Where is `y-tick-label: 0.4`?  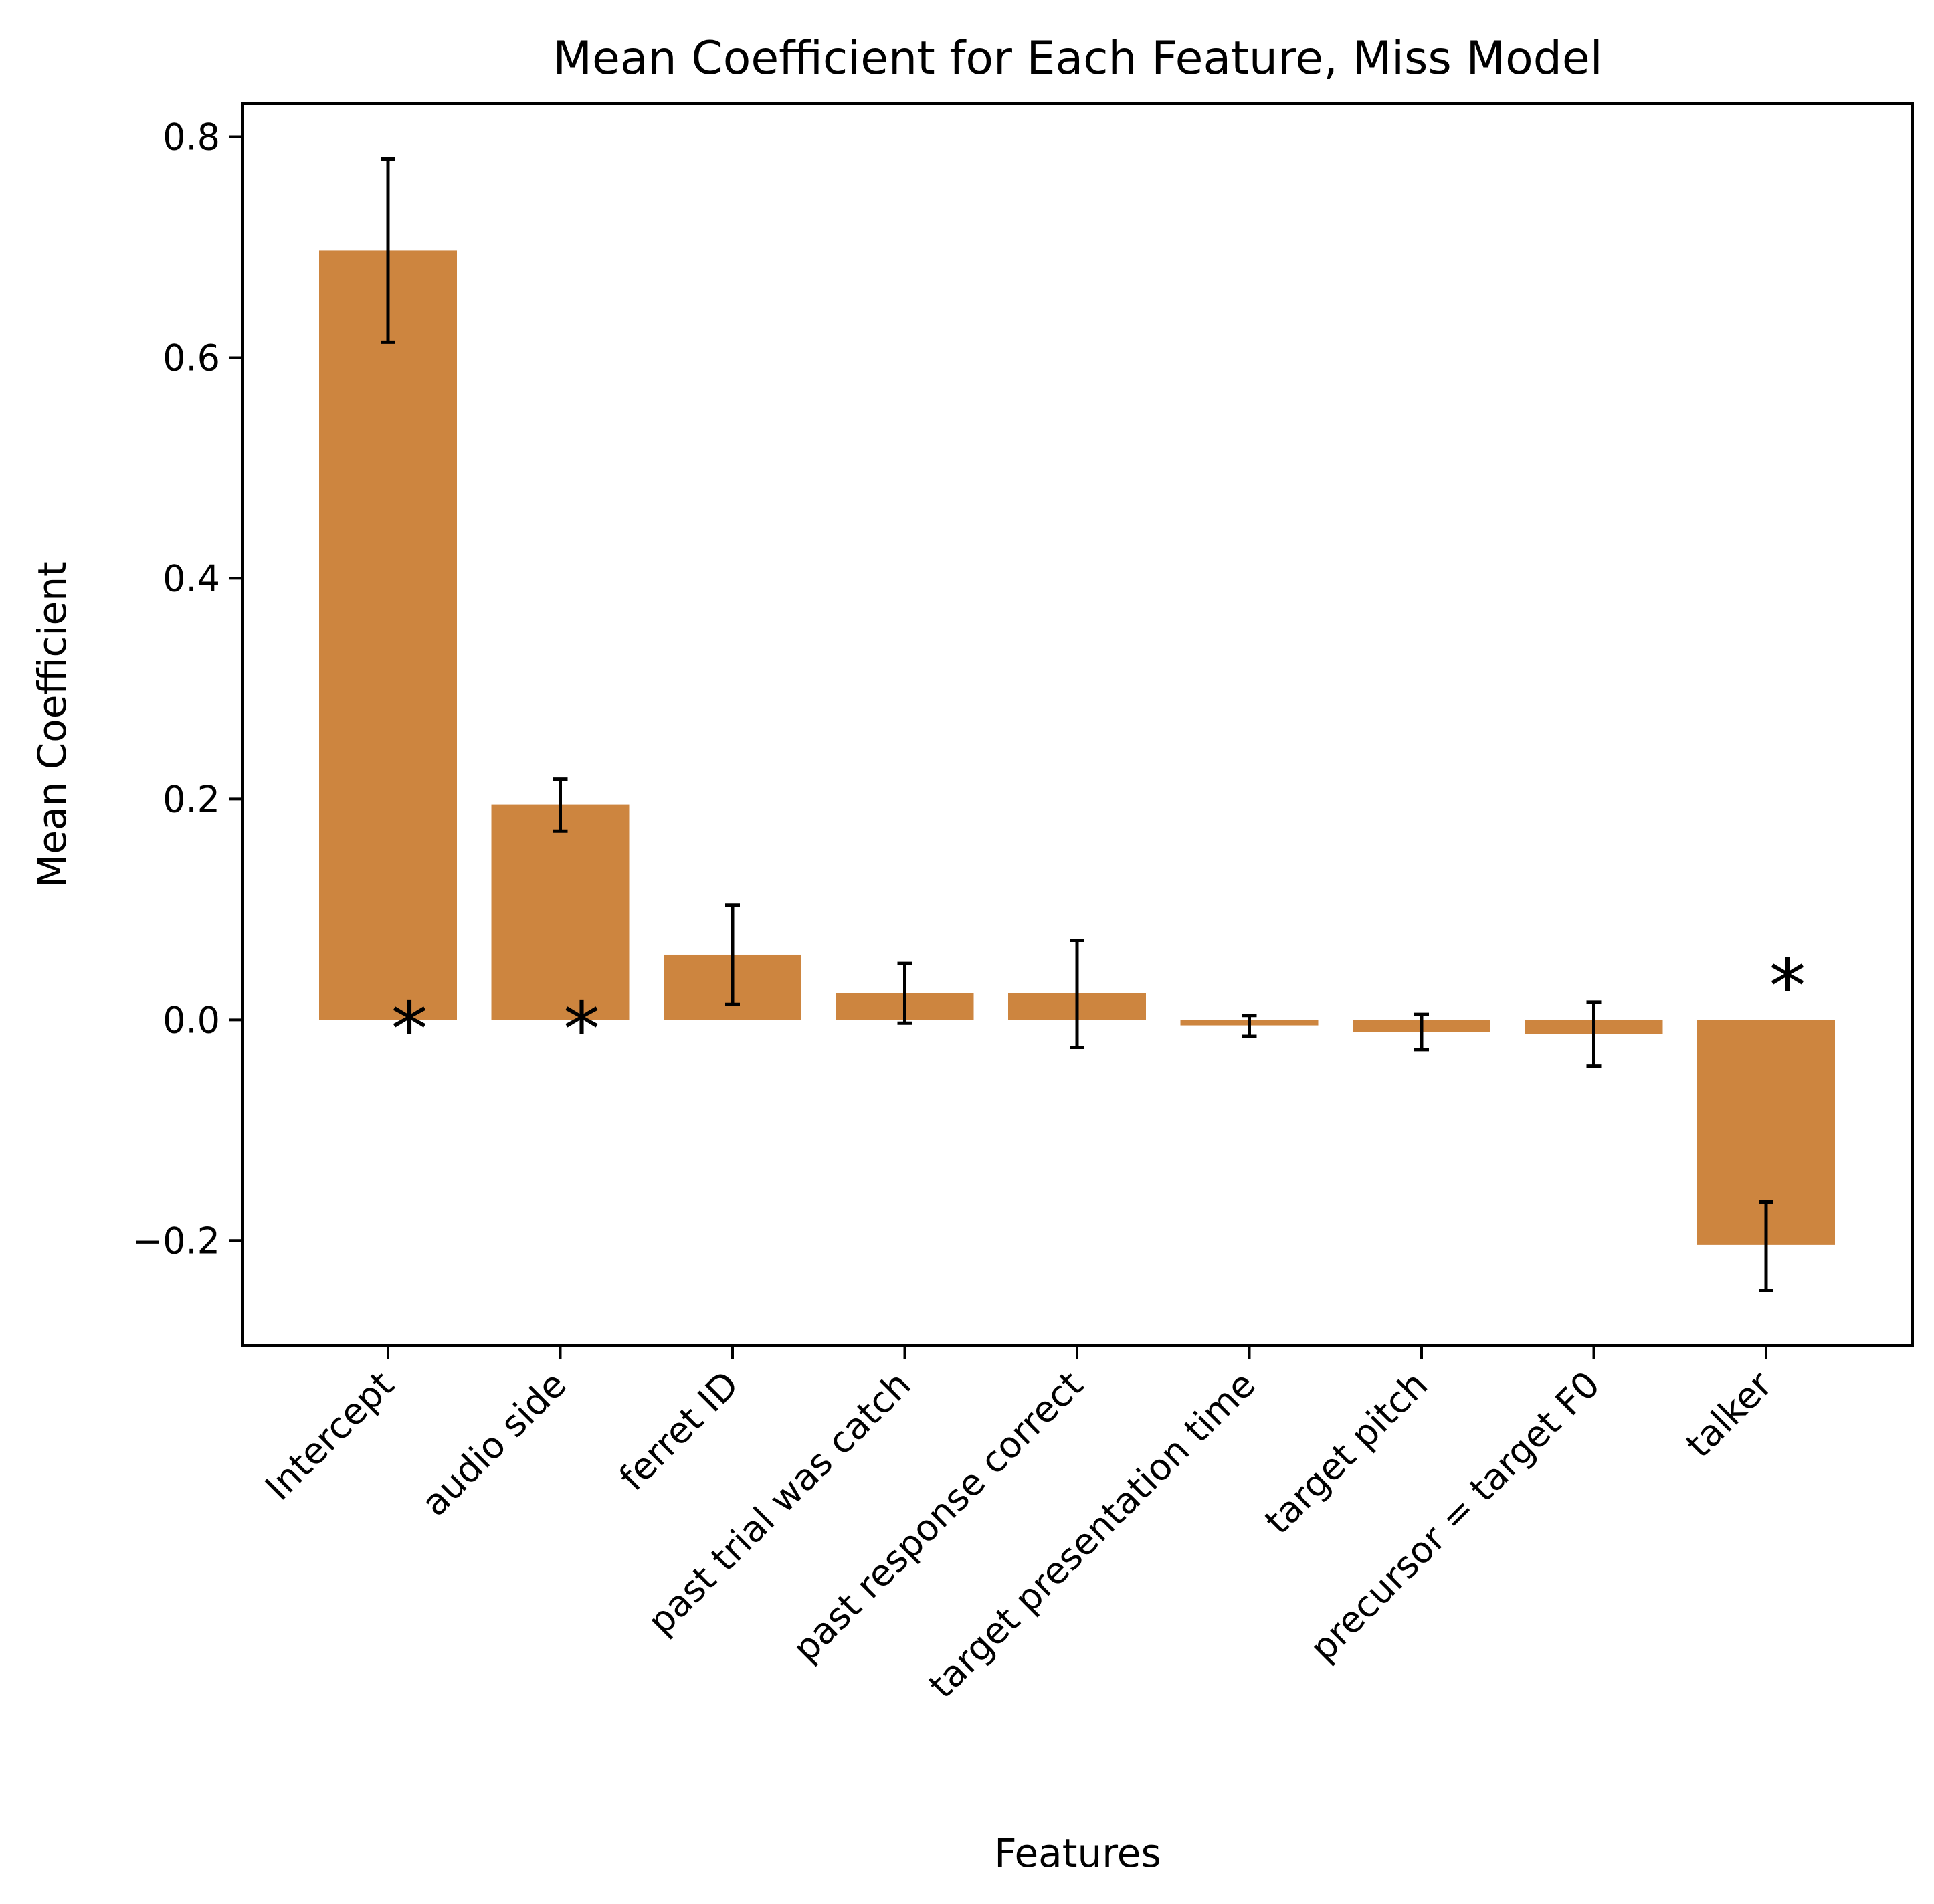 y-tick-label: 0.4 is located at coordinates (191, 578).